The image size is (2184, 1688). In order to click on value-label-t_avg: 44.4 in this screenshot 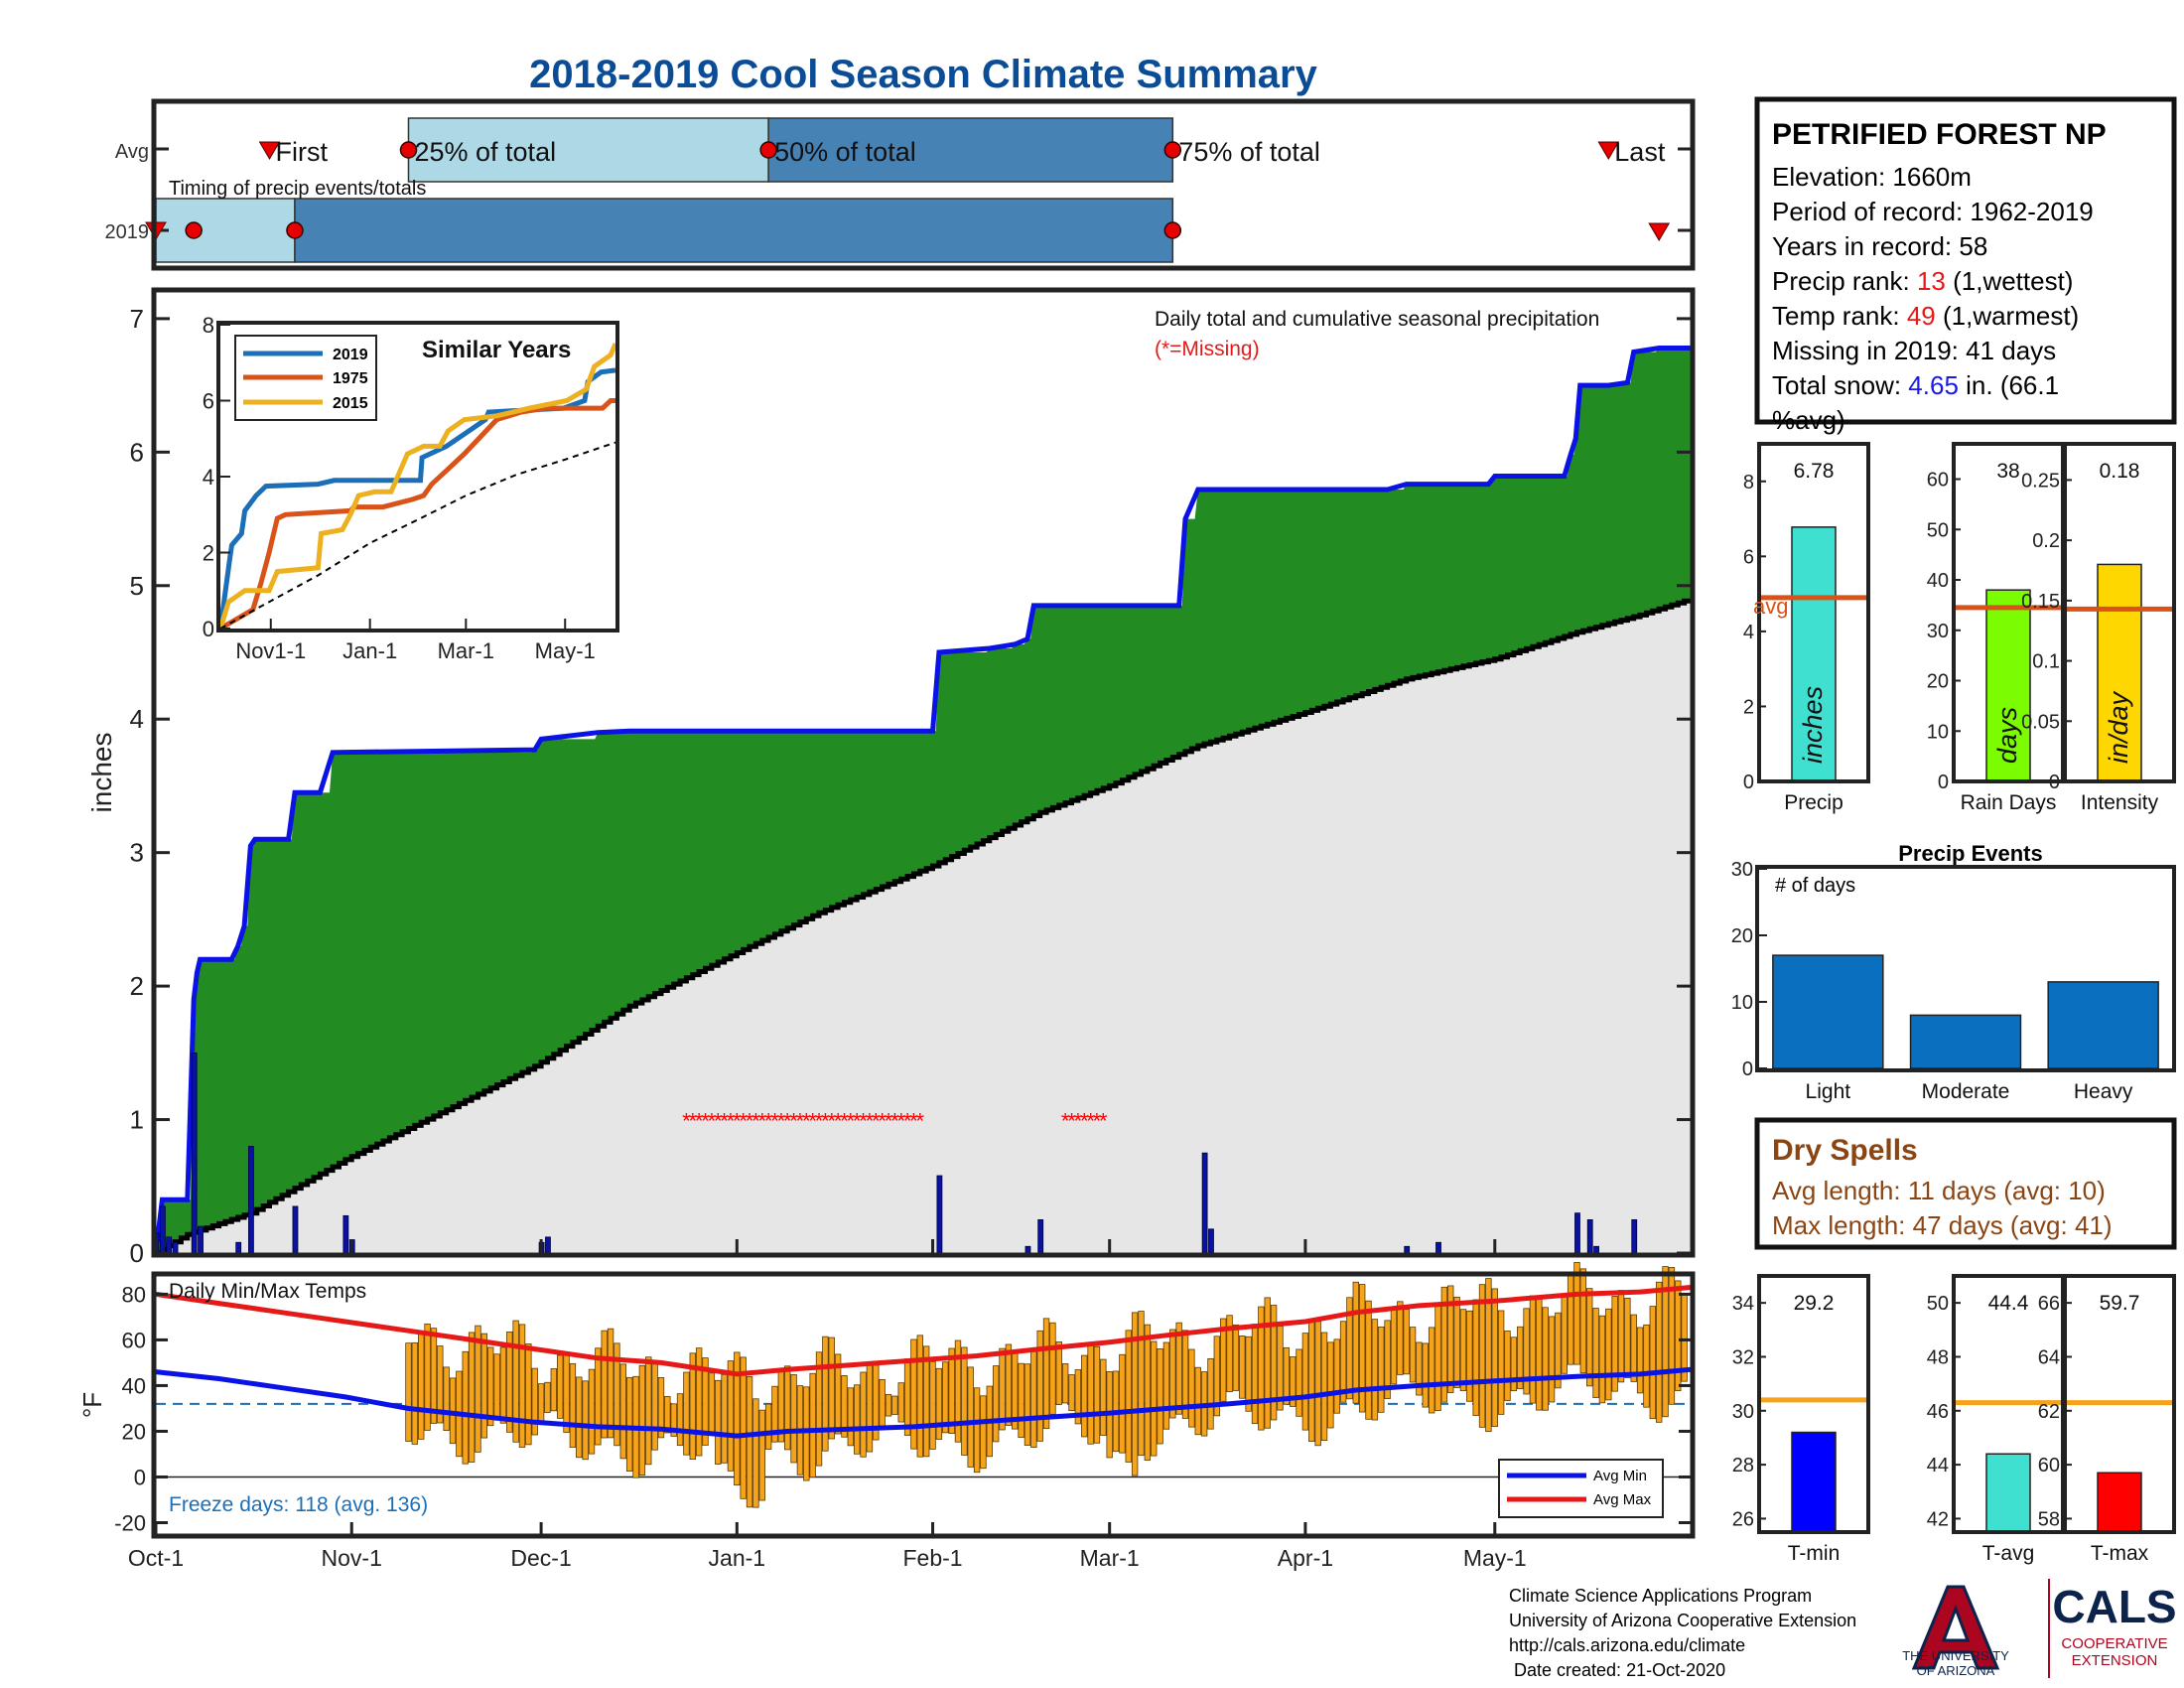, I will do `click(2008, 1303)`.